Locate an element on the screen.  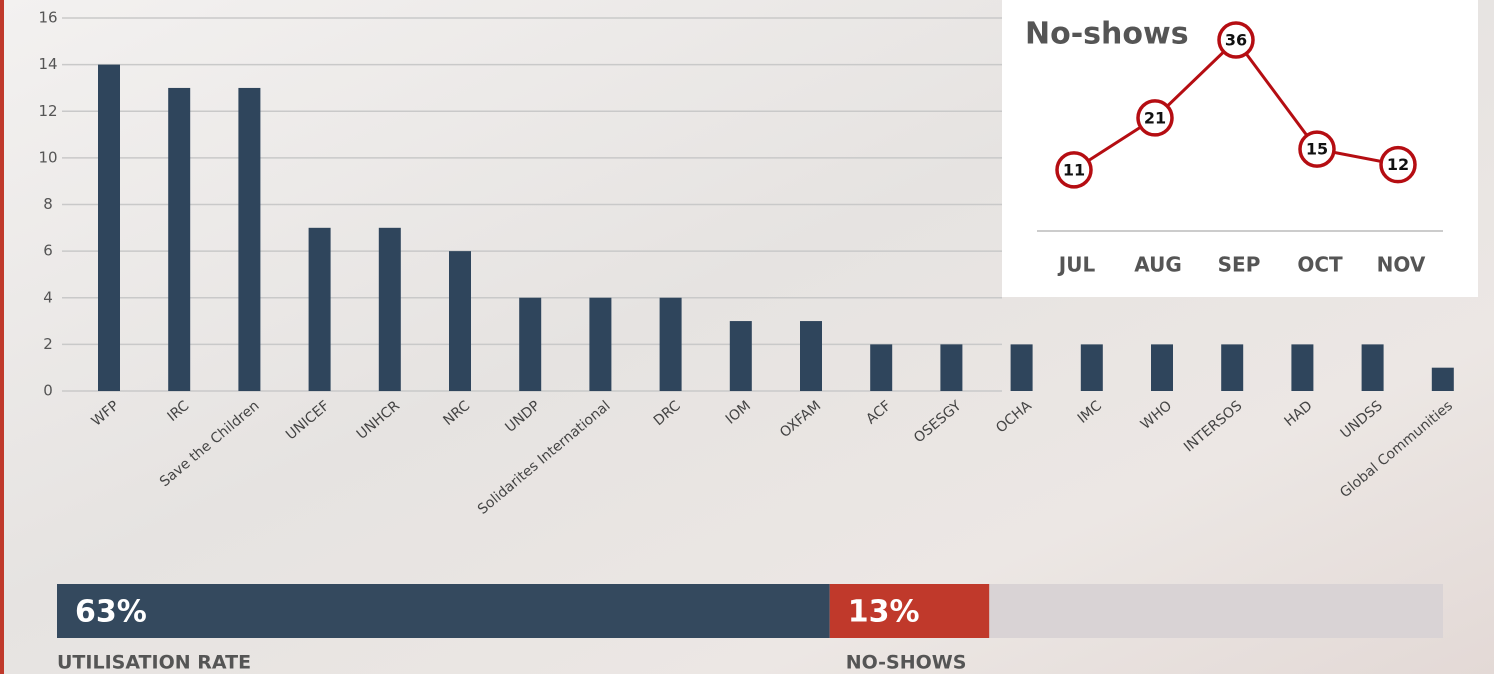
x-tick-label: AUG is located at coordinates (1158, 265).